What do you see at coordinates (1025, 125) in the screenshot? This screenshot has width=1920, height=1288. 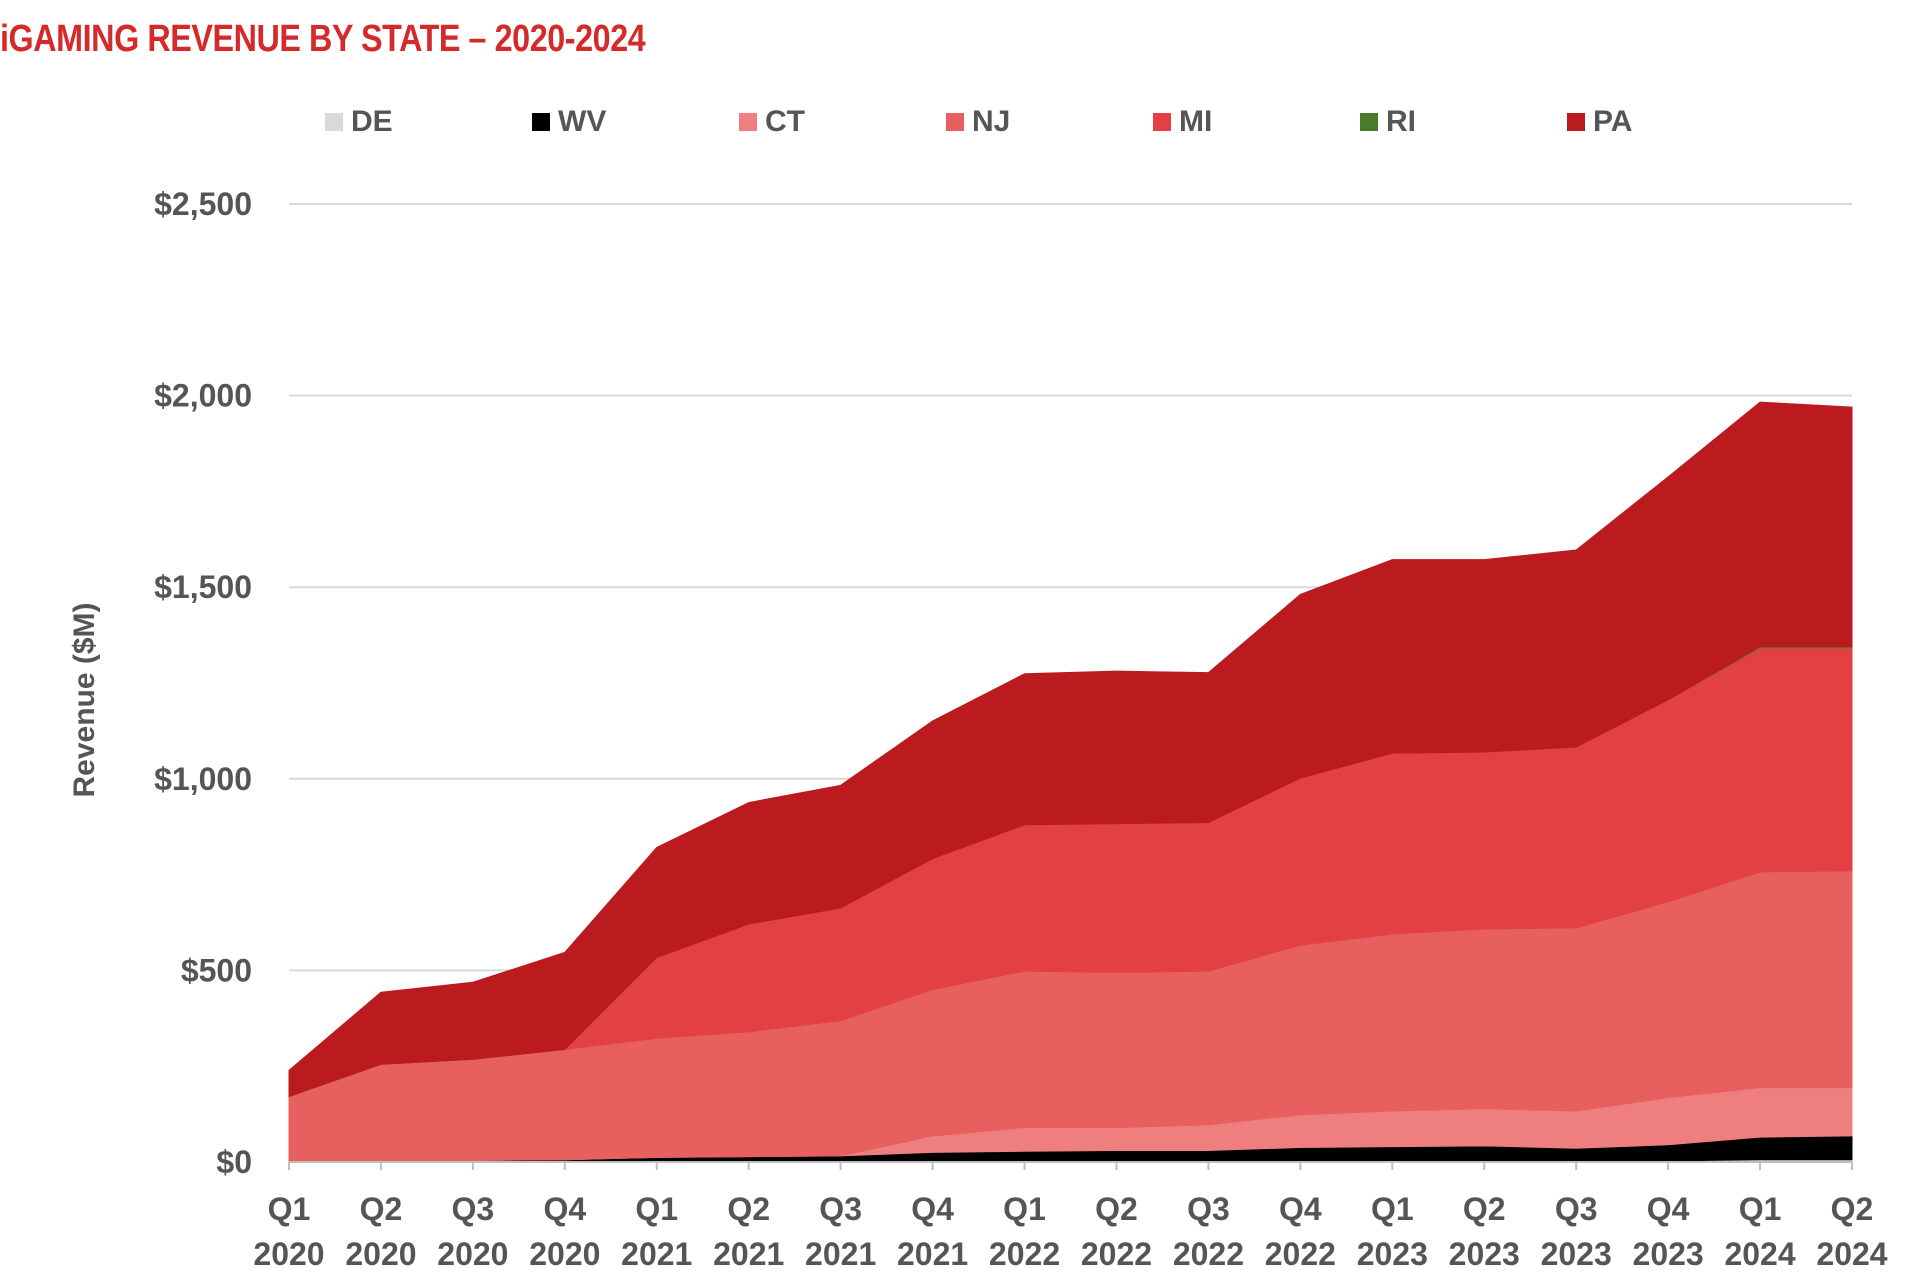 I see `legend: DE WV CT NJ MI RI PA` at bounding box center [1025, 125].